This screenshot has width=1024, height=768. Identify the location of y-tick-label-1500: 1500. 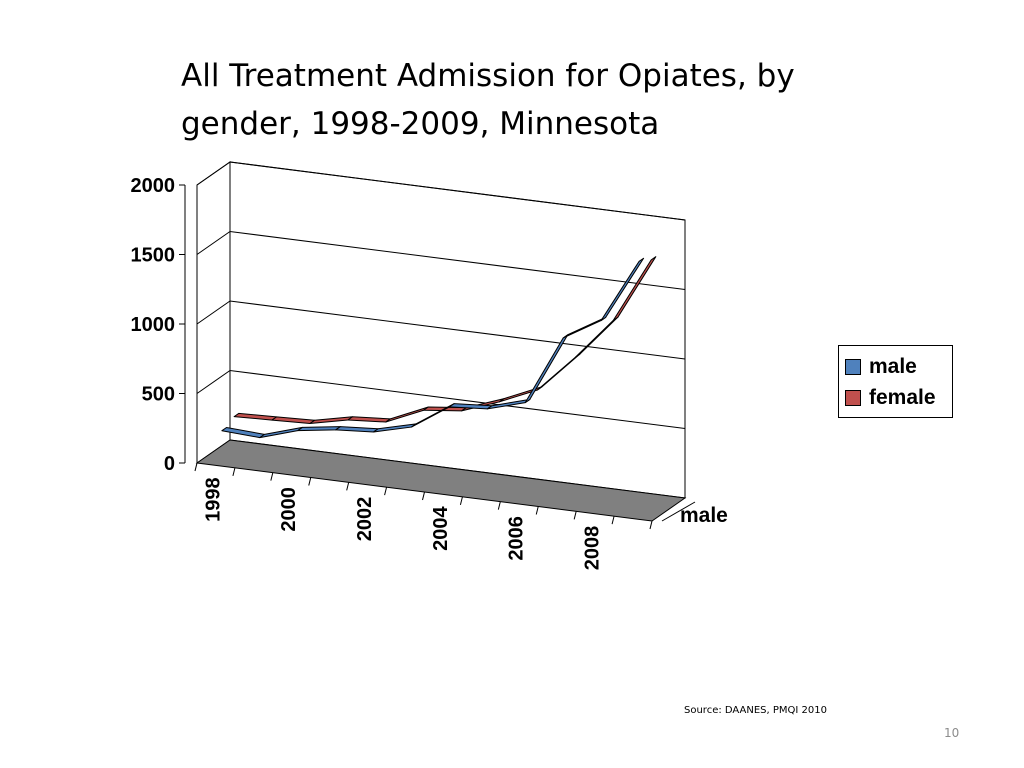
(153, 256).